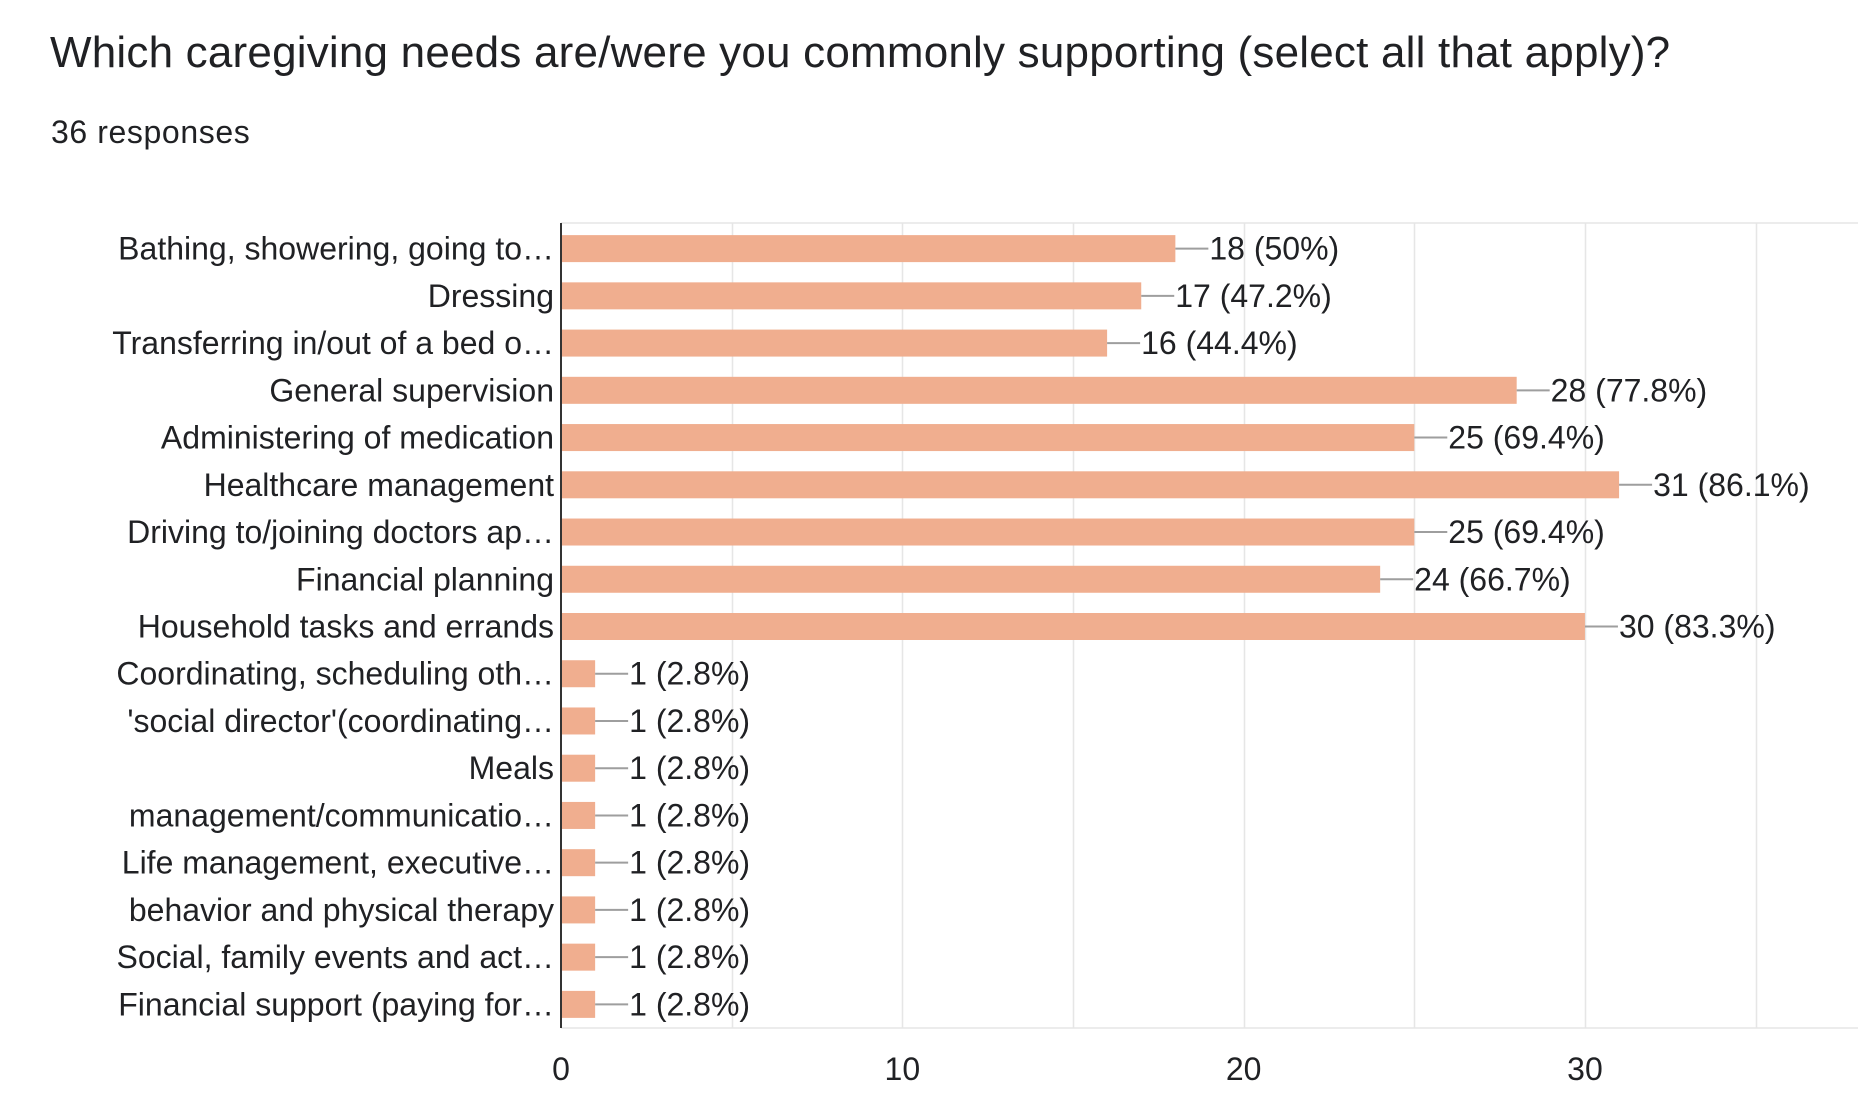 The height and width of the screenshot is (1114, 1858). What do you see at coordinates (1585, 1069) in the screenshot?
I see `x-tick-label: 30` at bounding box center [1585, 1069].